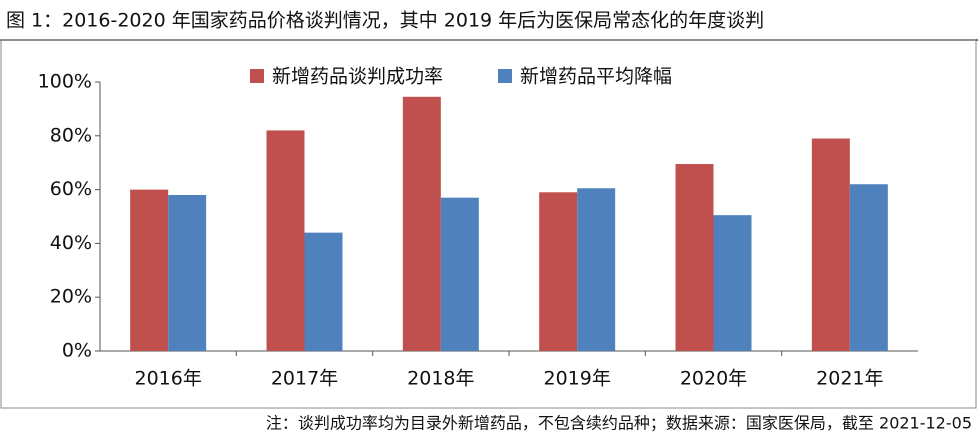 The width and height of the screenshot is (978, 443). I want to click on y-tick-label: 0%, so click(77, 351).